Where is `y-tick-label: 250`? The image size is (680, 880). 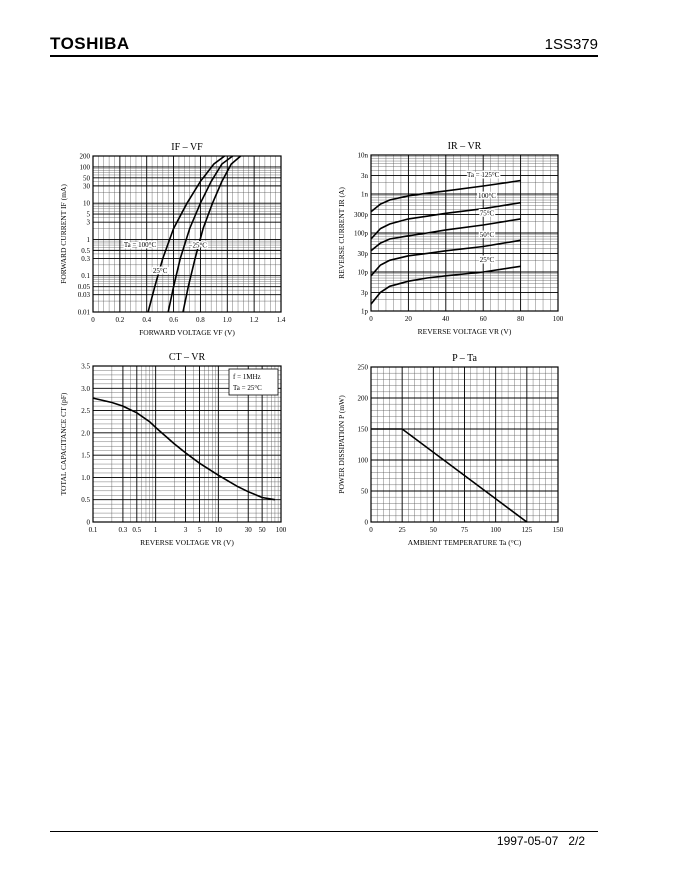
y-tick-label: 250 is located at coordinates (363, 368).